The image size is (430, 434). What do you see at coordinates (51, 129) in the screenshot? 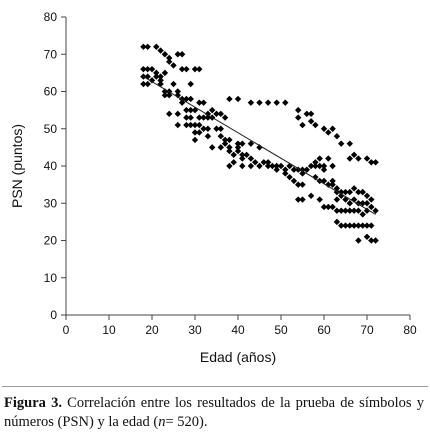
I see `y-tick-label: 50` at bounding box center [51, 129].